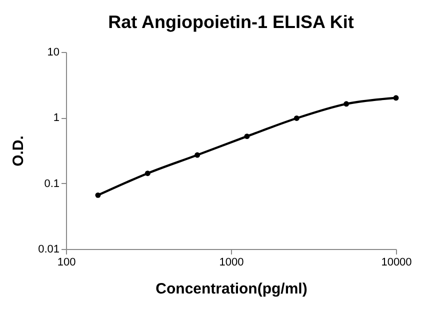 The image size is (446, 326). What do you see at coordinates (56, 118) in the screenshot?
I see `y-tick-label: 1` at bounding box center [56, 118].